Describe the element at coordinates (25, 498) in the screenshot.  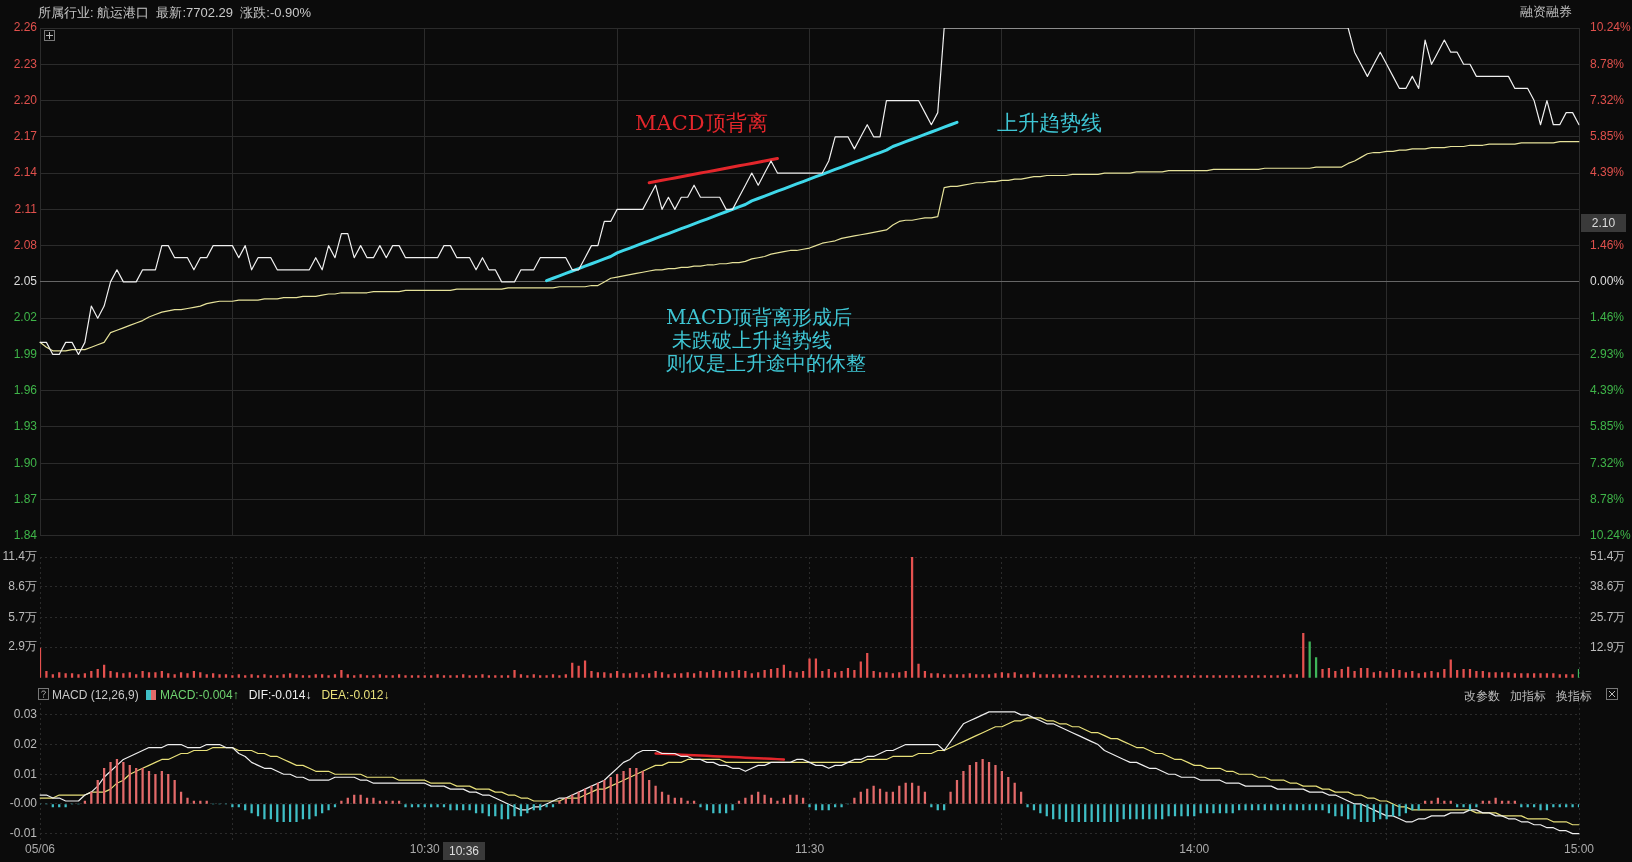
I see `y-tick-label: 1.87` at that location.